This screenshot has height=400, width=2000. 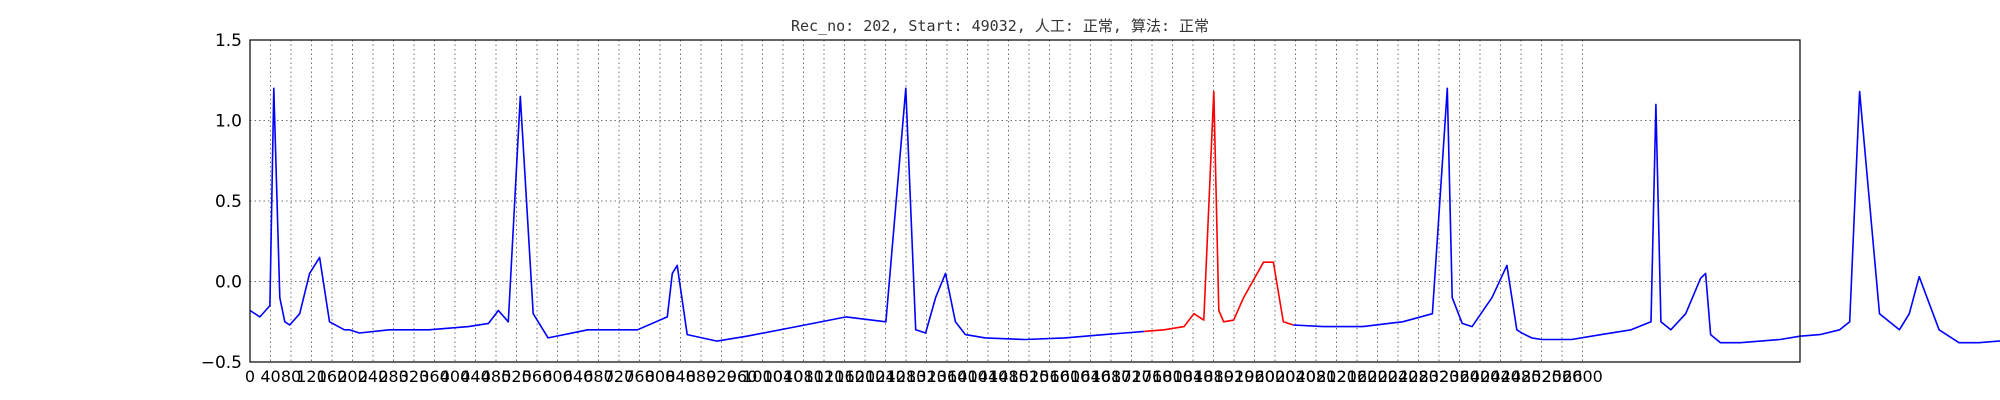 What do you see at coordinates (701, 376) in the screenshot?
I see `x-tick-label: 880` at bounding box center [701, 376].